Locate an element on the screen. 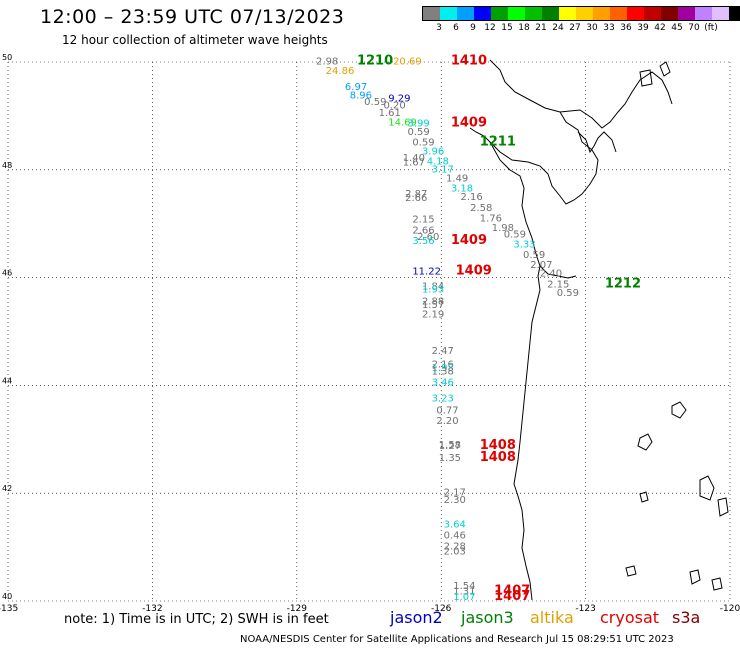 Image resolution: width=740 pixels, height=650 pixels. wave-height-label: 1.31 is located at coordinates (464, 592).